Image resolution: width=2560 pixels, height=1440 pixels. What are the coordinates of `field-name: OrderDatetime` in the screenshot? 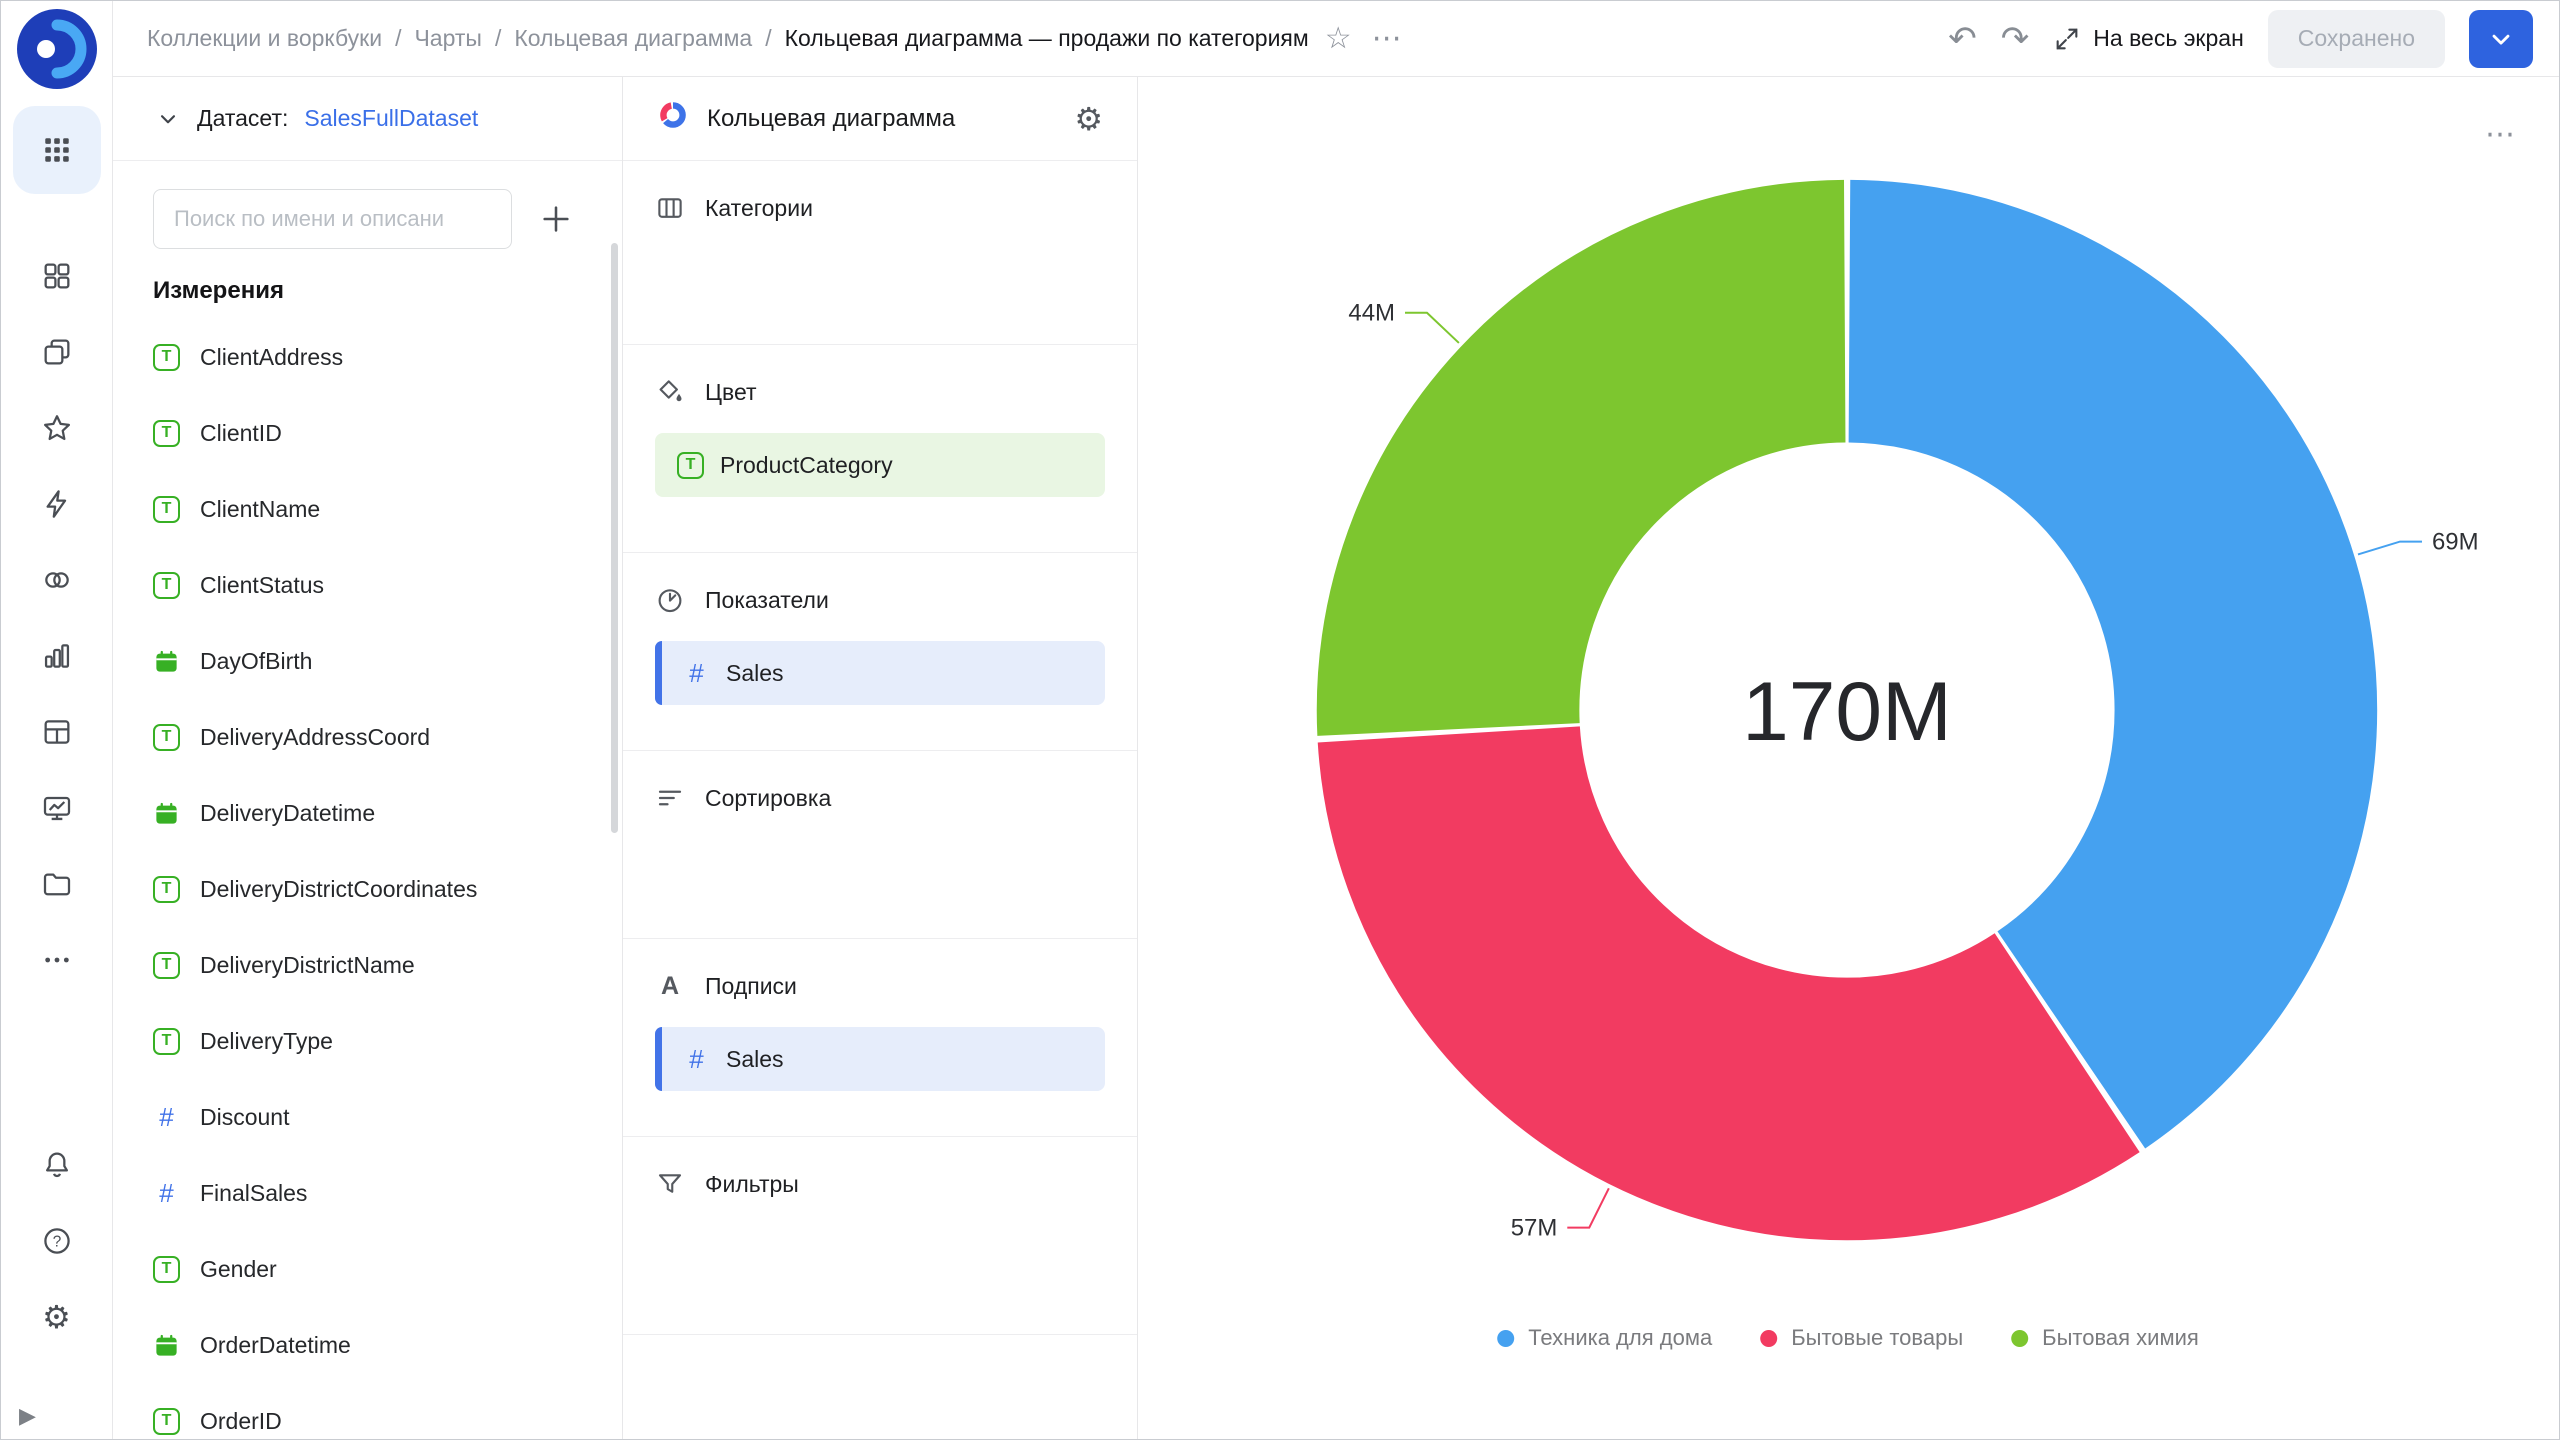 It's located at (275, 1344).